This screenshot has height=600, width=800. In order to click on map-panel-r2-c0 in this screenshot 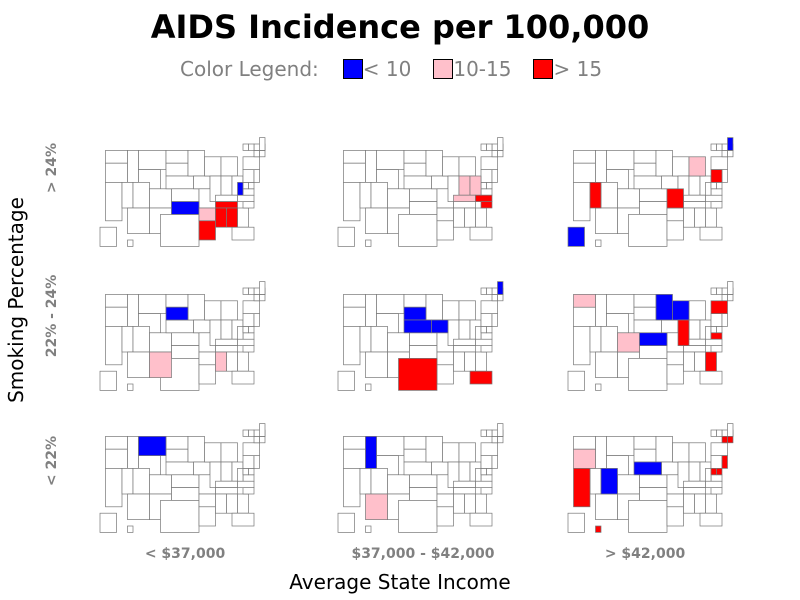, I will do `click(182, 478)`.